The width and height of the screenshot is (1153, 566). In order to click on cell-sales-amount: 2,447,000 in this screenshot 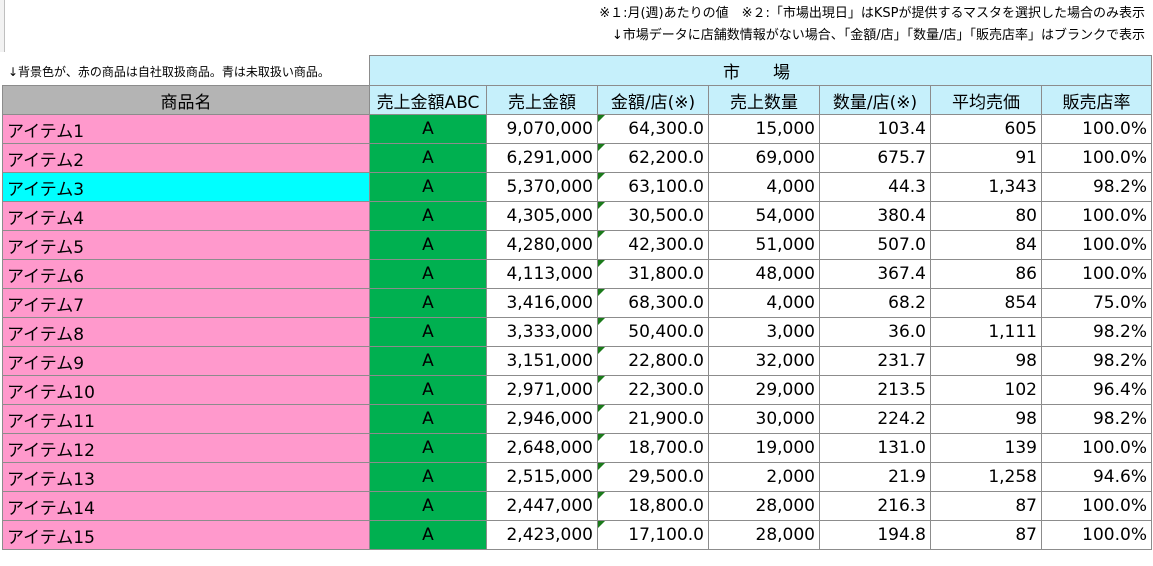, I will do `click(542, 506)`.